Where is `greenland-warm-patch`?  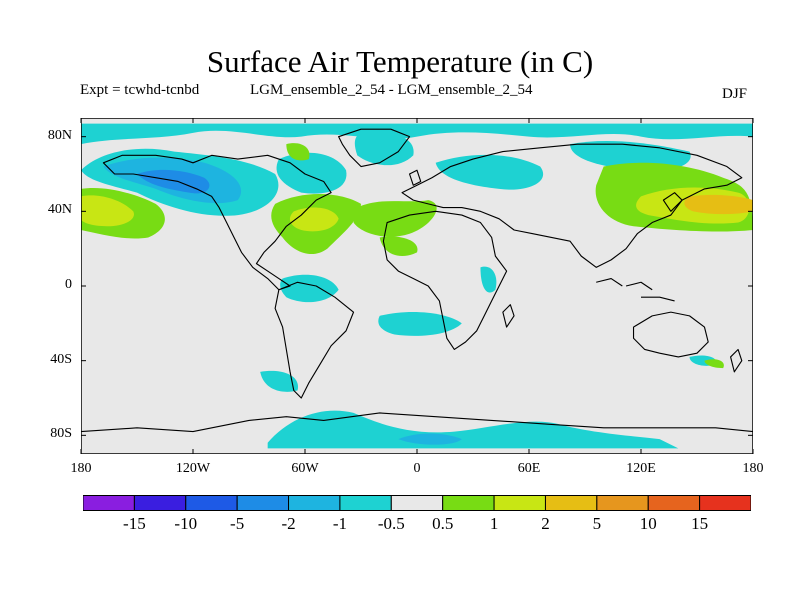
greenland-warm-patch is located at coordinates (298, 152).